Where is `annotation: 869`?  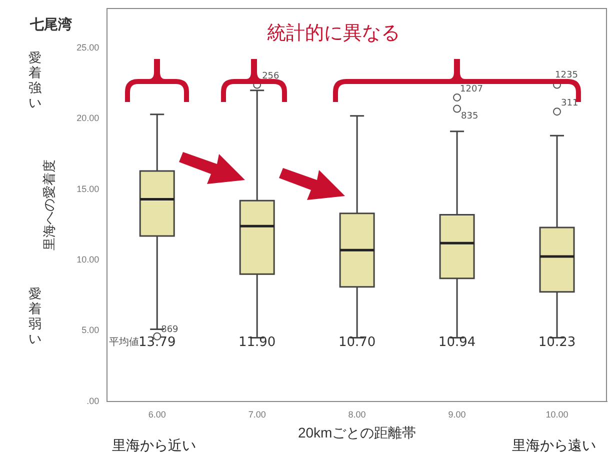 annotation: 869 is located at coordinates (170, 330).